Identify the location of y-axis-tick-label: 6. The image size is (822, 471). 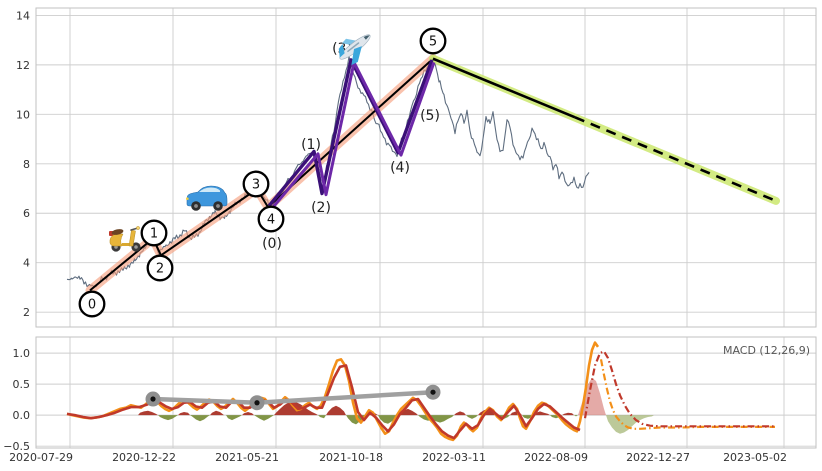
(26, 213).